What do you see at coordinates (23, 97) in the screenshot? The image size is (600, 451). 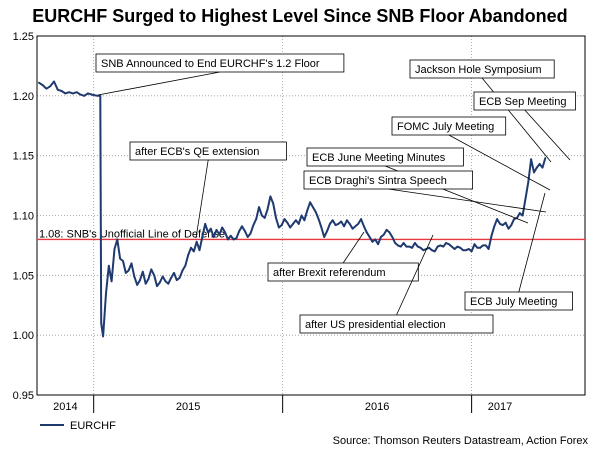 I see `y-tick-label: 1.20` at bounding box center [23, 97].